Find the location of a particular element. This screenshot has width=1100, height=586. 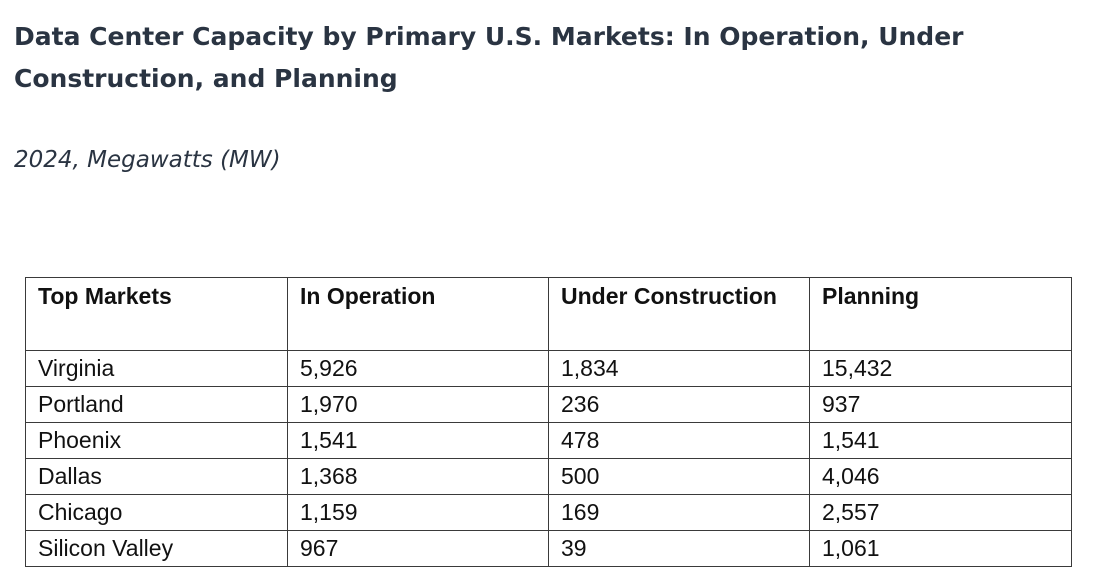

table-row: Chicago 1,159 169 2,557 is located at coordinates (548, 512).